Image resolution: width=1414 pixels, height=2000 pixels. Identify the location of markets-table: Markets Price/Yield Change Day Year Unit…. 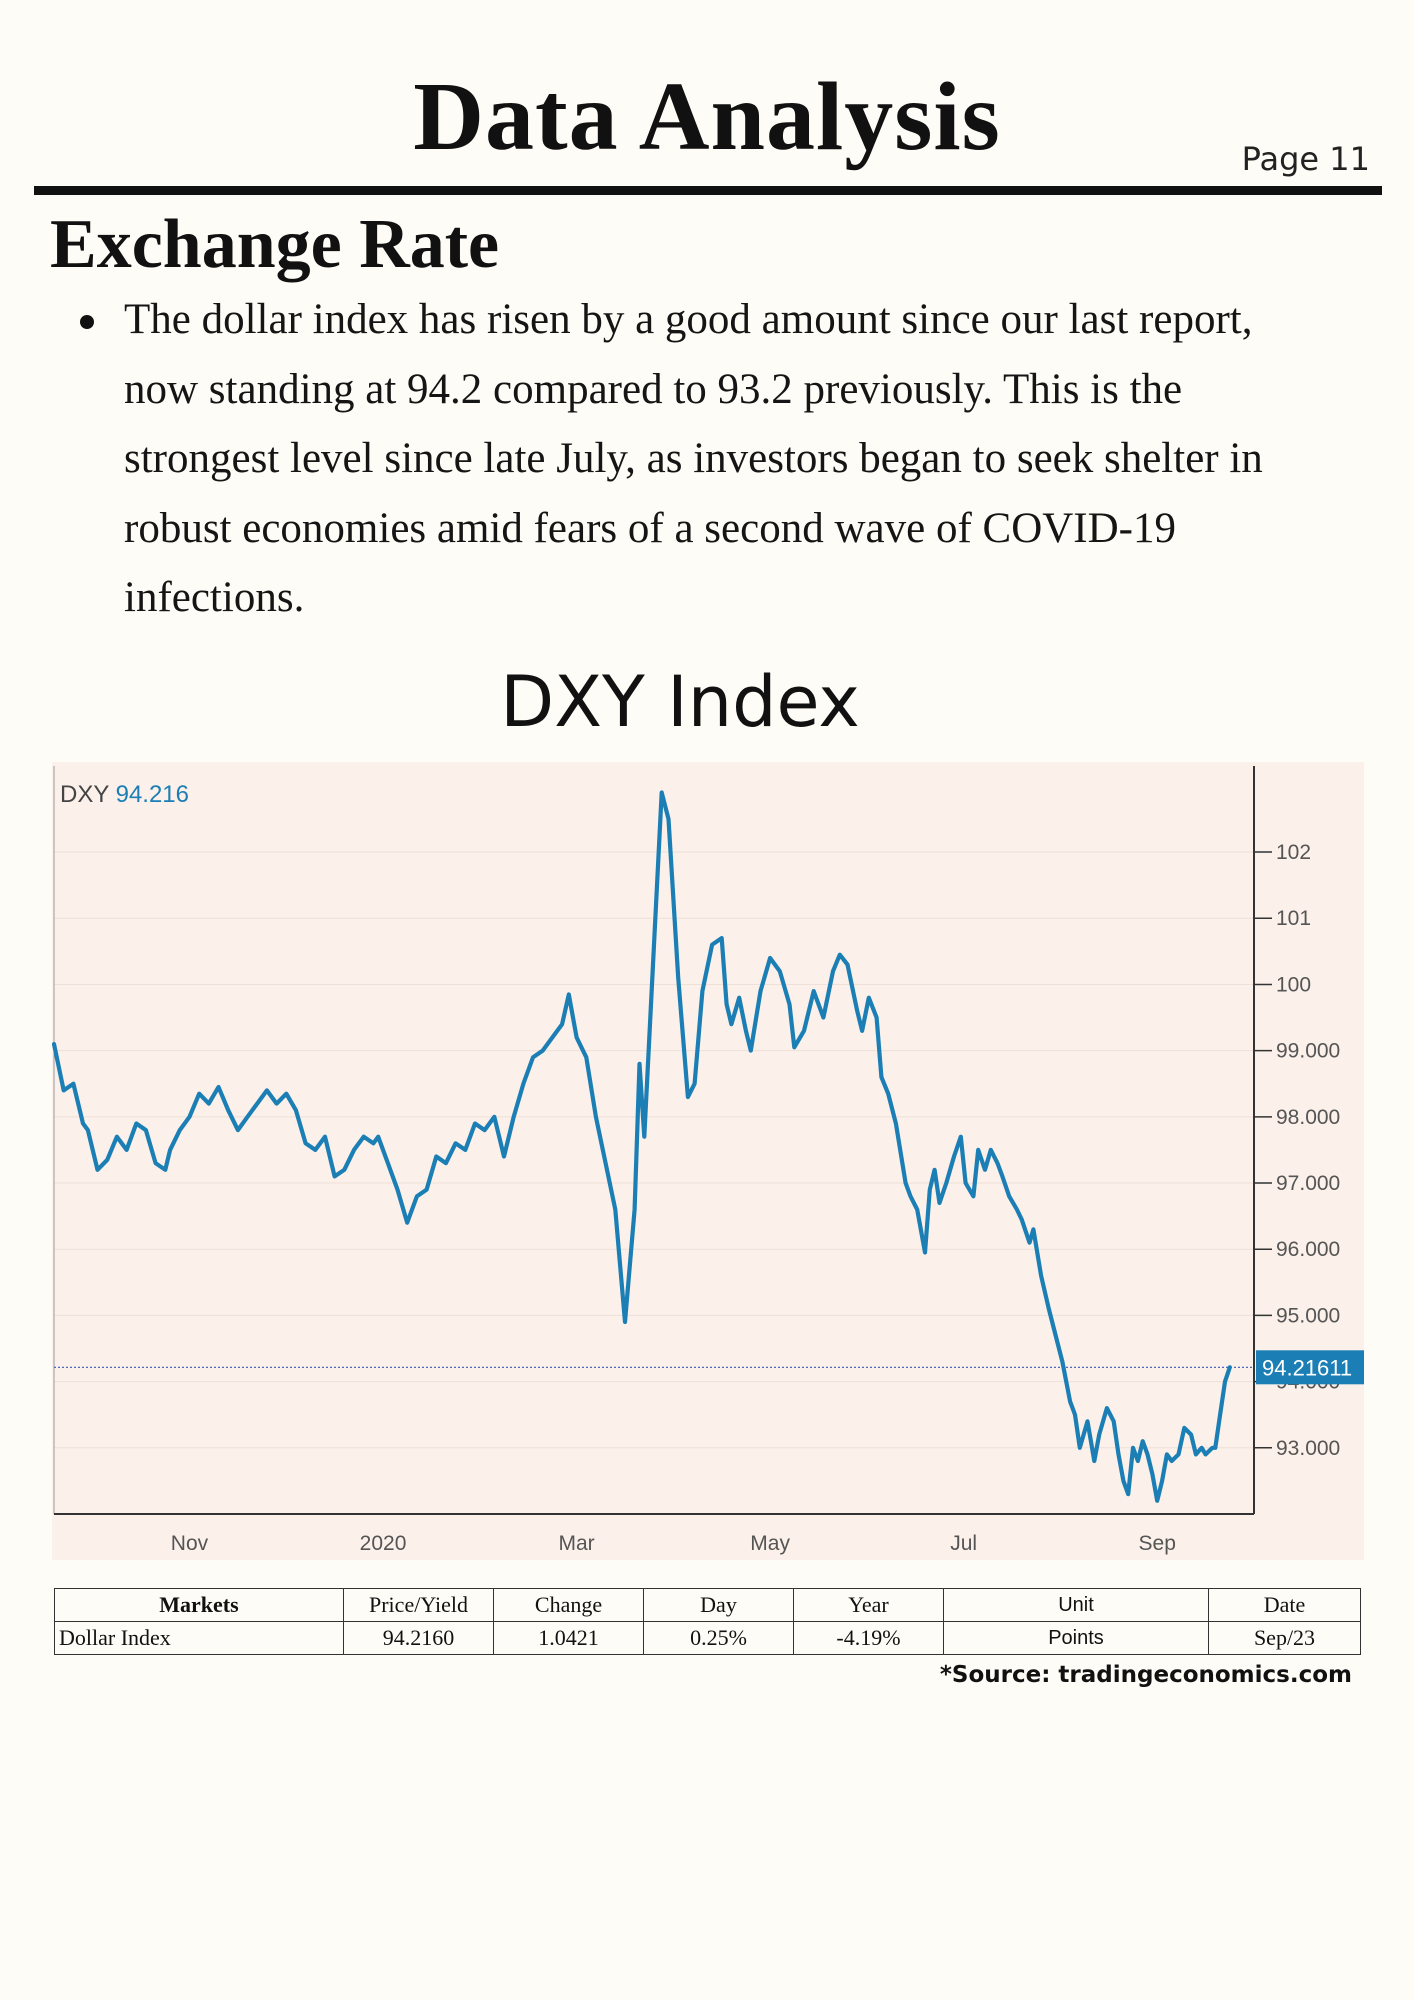
(707, 1621).